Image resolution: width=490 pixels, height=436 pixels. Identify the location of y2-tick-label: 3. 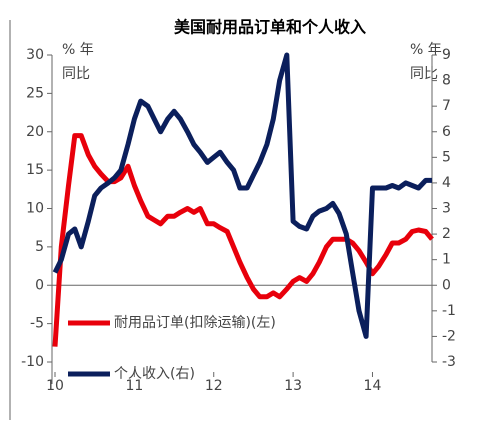
(446, 209).